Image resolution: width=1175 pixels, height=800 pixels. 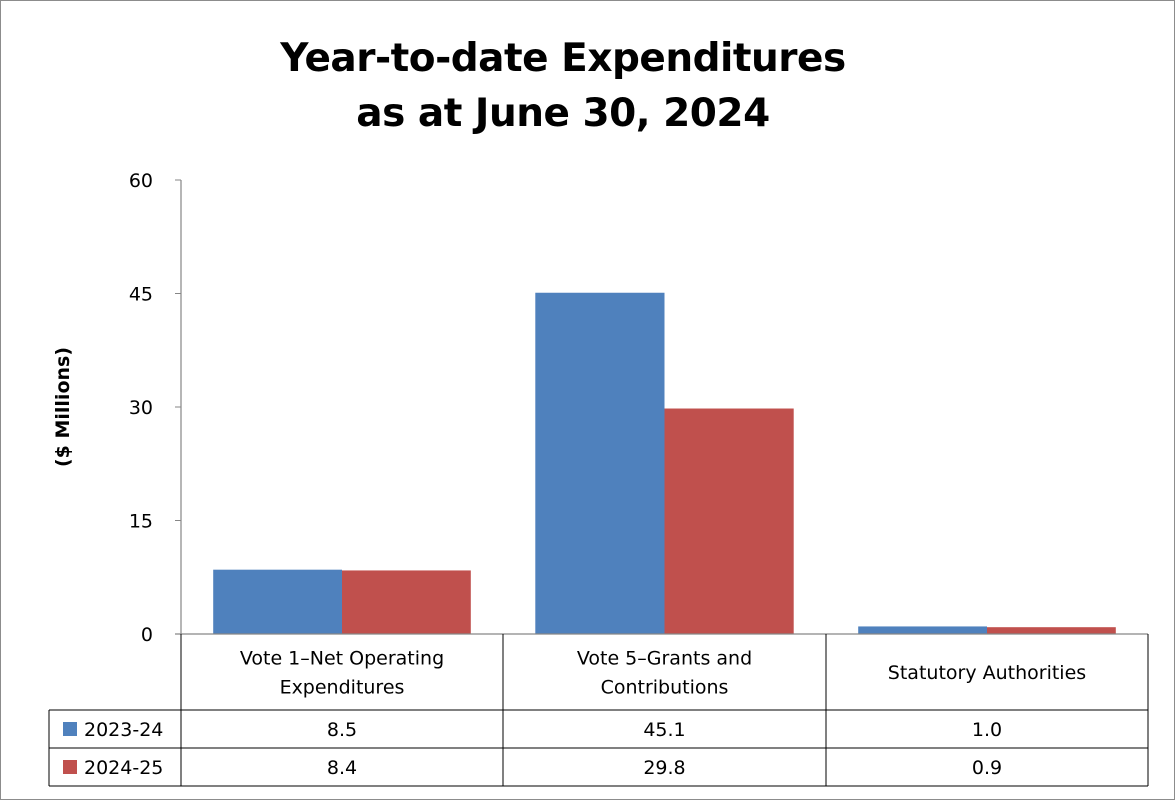 What do you see at coordinates (987, 768) in the screenshot?
I see `data-label: 0.9` at bounding box center [987, 768].